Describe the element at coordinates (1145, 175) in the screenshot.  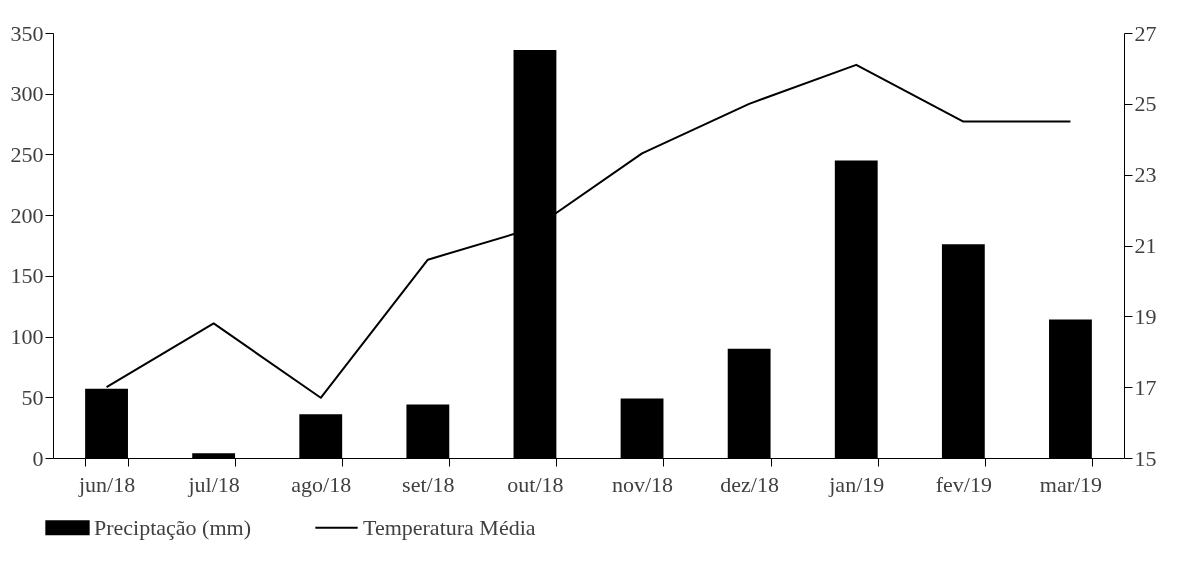
I see `y2-tick-label: 23` at that location.